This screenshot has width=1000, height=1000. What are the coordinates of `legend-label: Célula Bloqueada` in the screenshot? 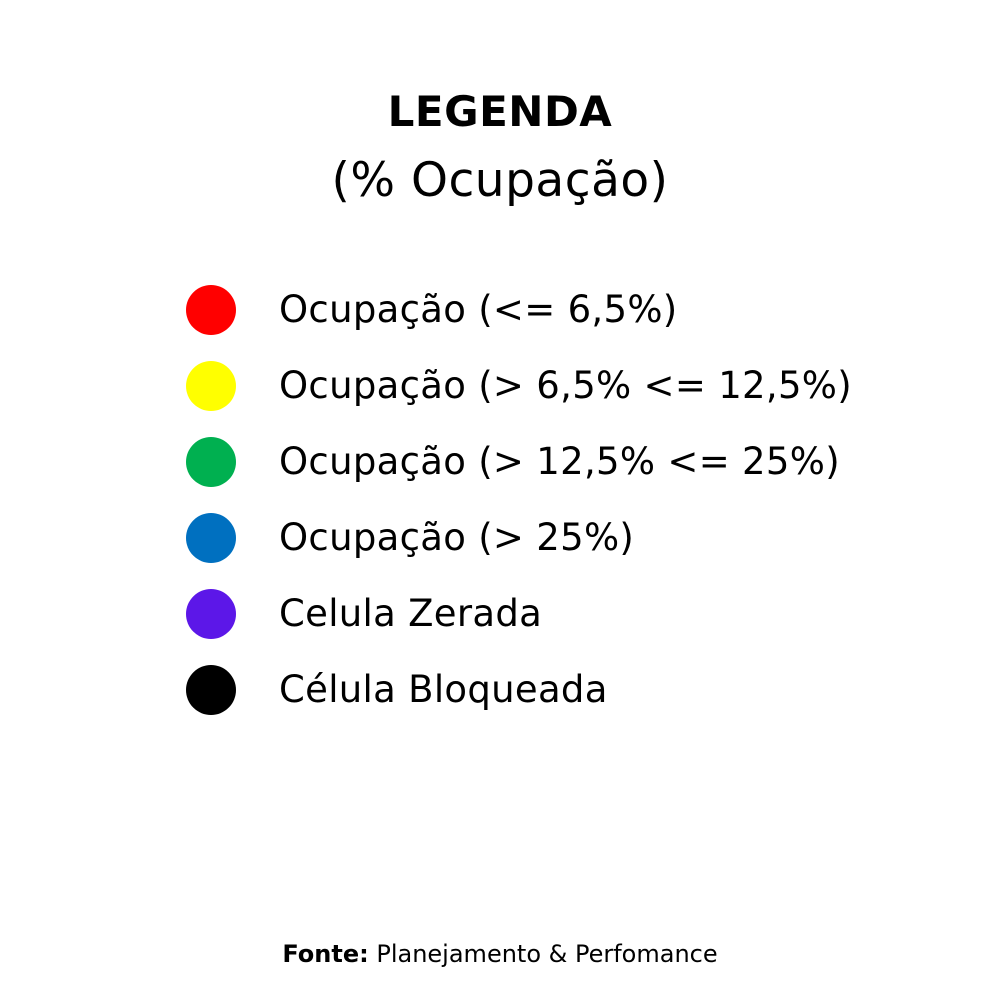 It's located at (443, 689).